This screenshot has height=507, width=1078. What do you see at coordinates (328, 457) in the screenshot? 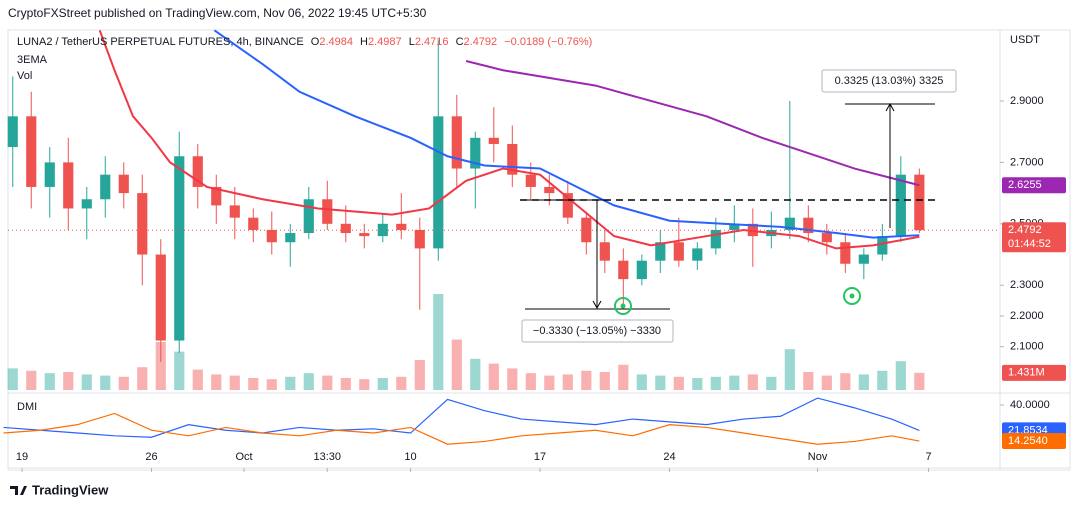
I see `x-tick-label: 13:30` at bounding box center [328, 457].